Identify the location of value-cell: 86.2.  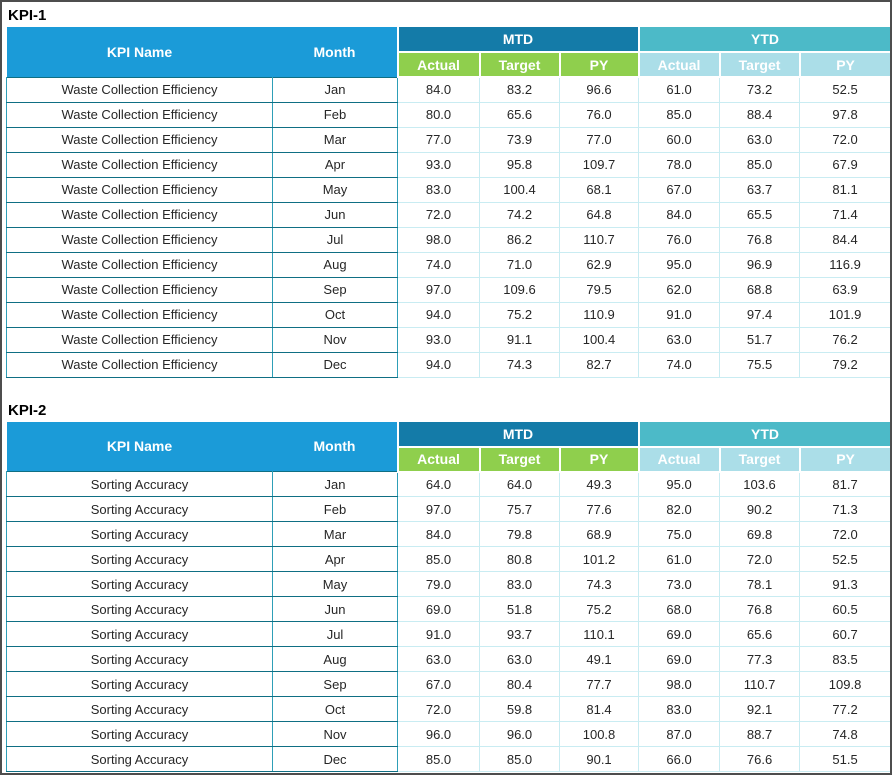
(519, 239).